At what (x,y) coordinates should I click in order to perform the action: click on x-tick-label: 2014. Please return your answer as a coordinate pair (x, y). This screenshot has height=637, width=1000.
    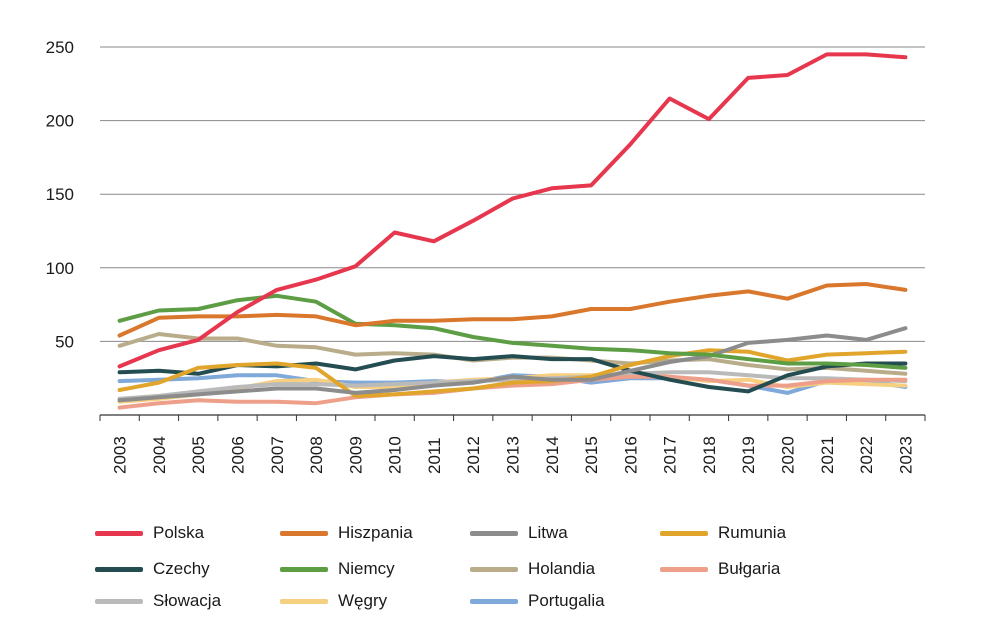
    Looking at the image, I should click on (552, 455).